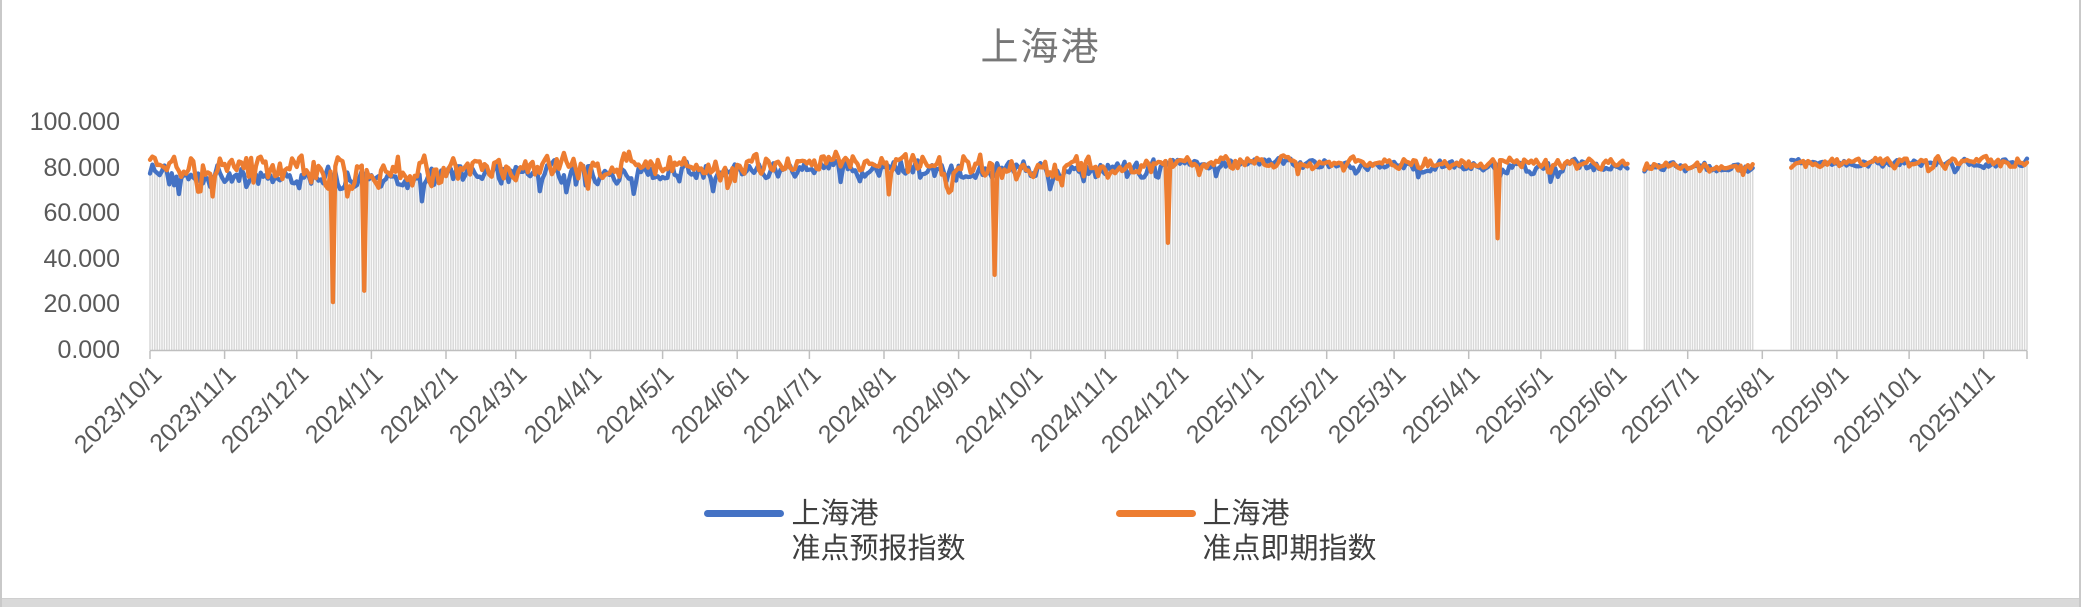 This screenshot has width=2081, height=607. What do you see at coordinates (1290, 532) in the screenshot?
I see `legend-label-spot-index: 上海港 准点即期指数` at bounding box center [1290, 532].